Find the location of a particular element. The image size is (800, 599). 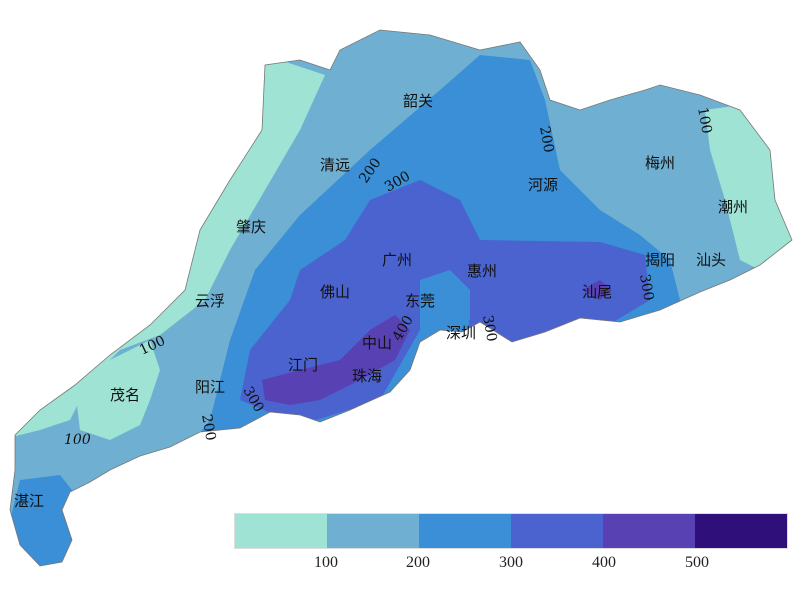

city-zhuhai: 珠海 is located at coordinates (367, 376).